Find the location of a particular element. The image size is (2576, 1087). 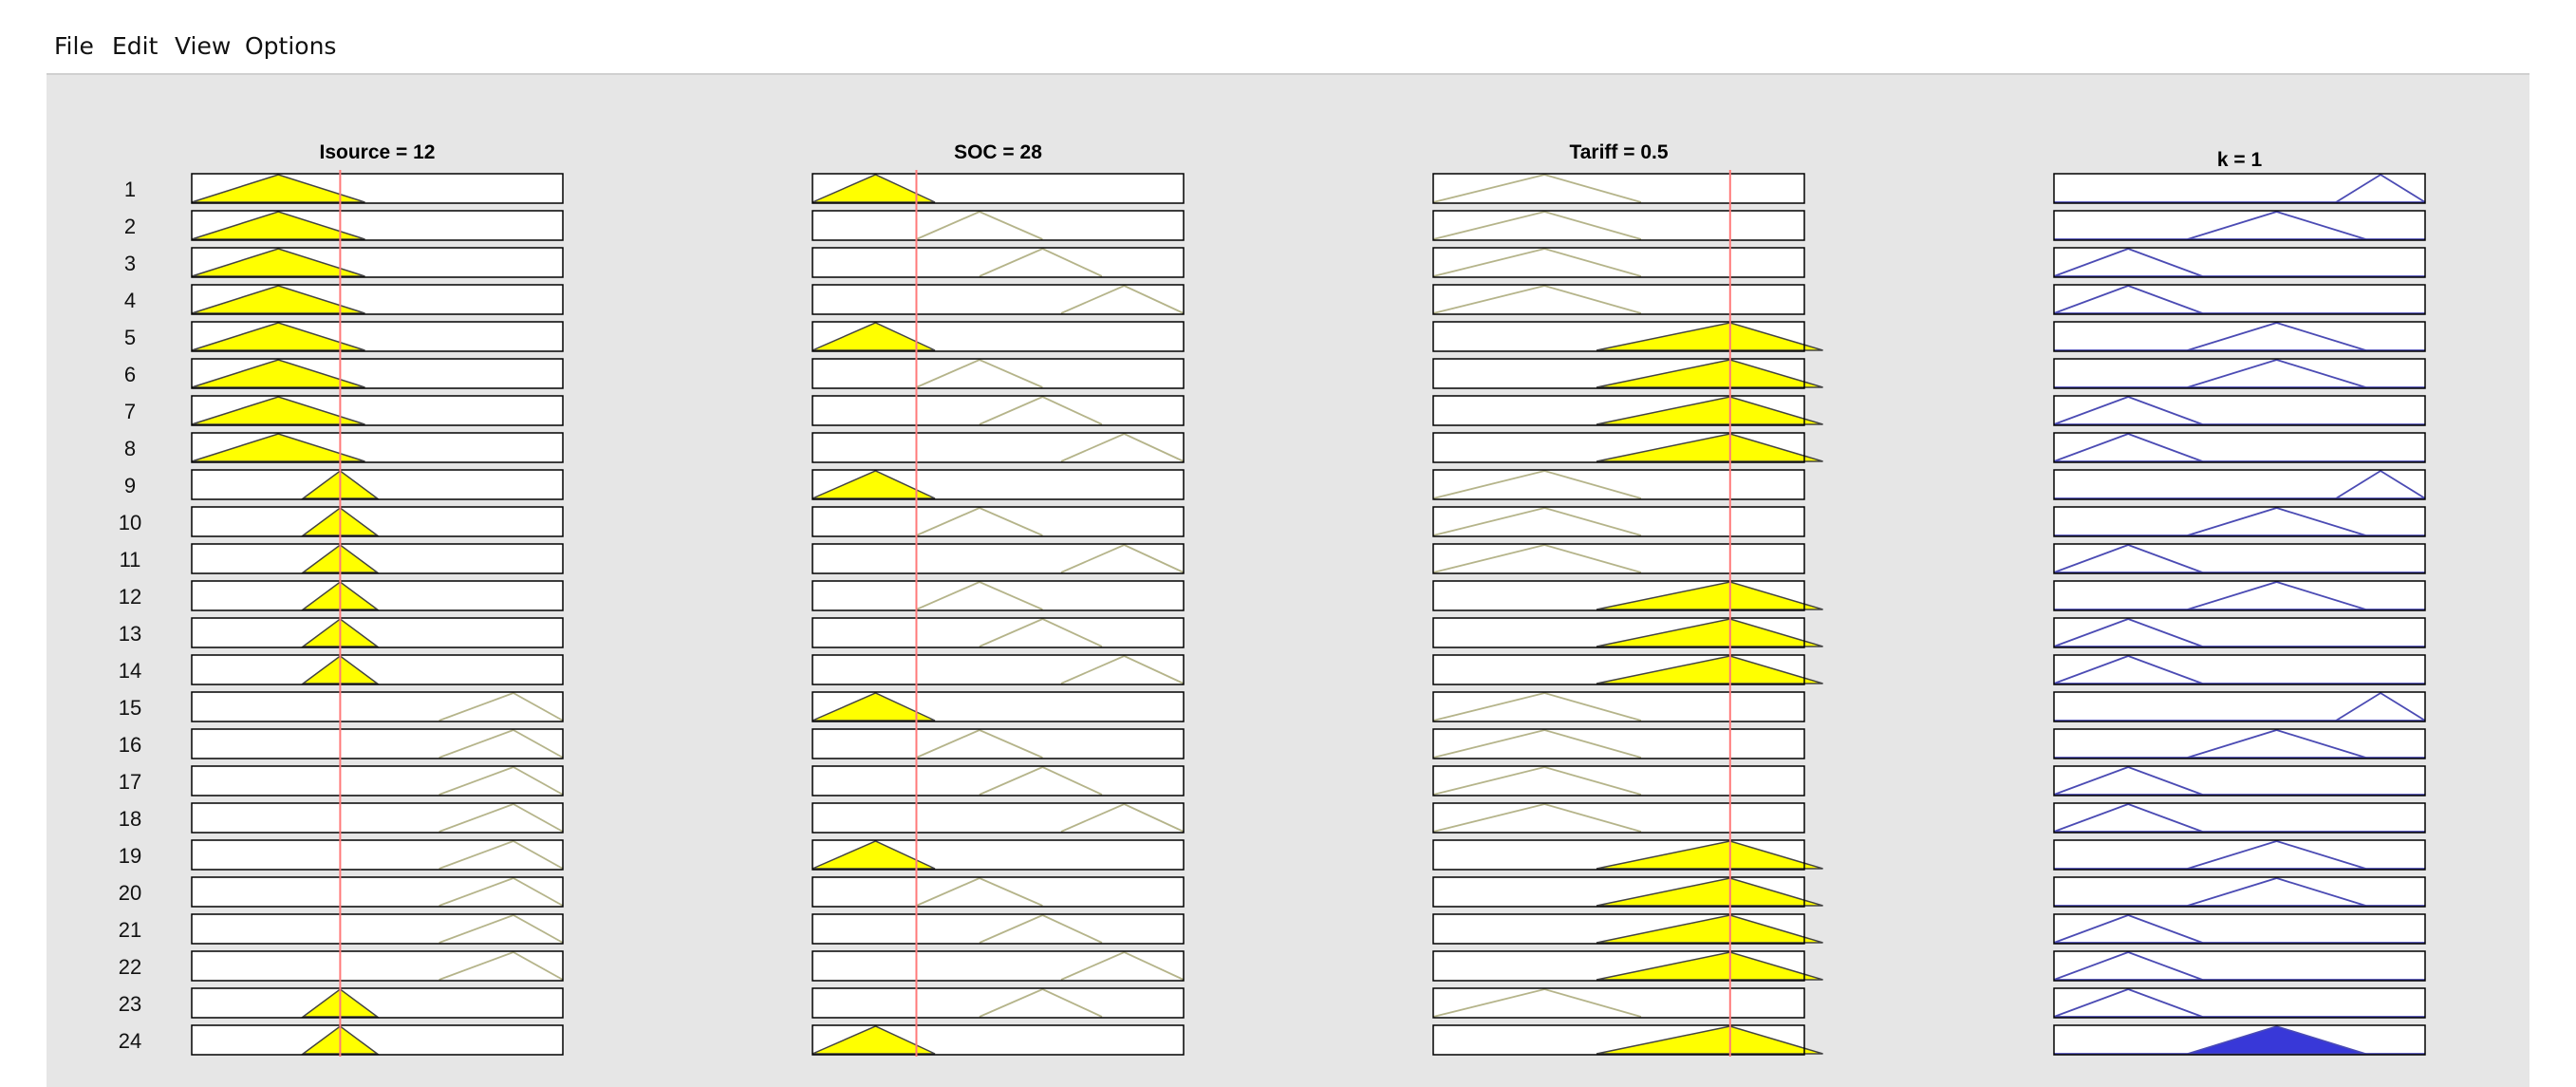

rule-number: 24 is located at coordinates (130, 1041).